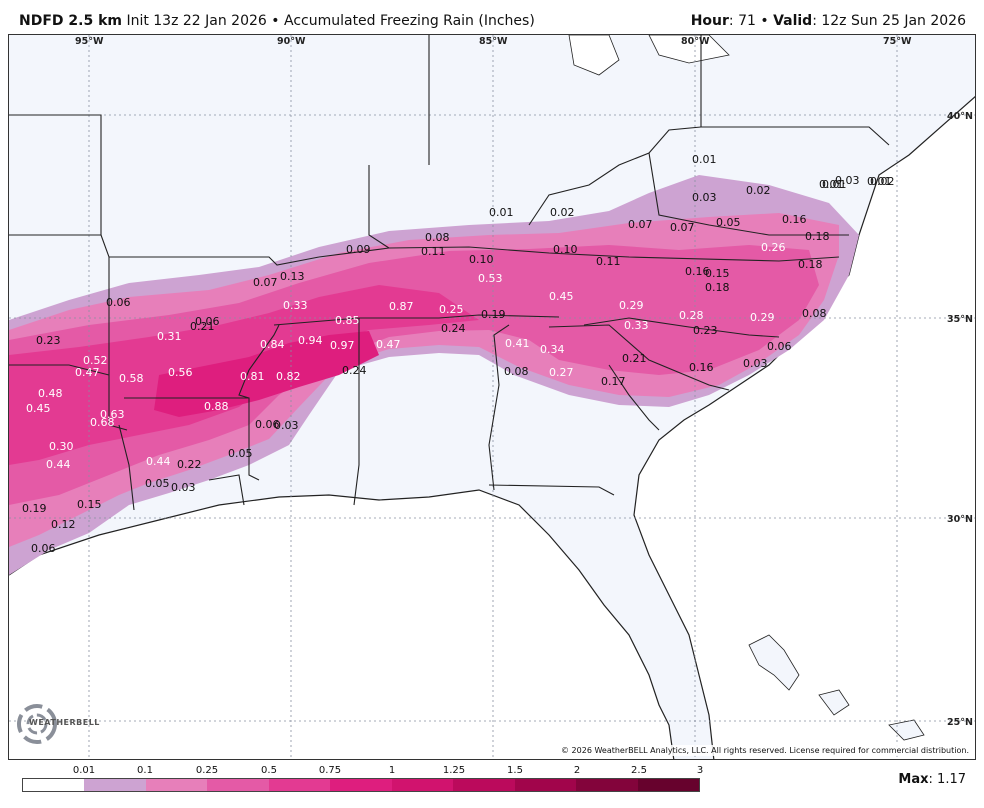 The image size is (984, 808). What do you see at coordinates (207, 770) in the screenshot?
I see `legend-tick-label: 0.25` at bounding box center [207, 770].